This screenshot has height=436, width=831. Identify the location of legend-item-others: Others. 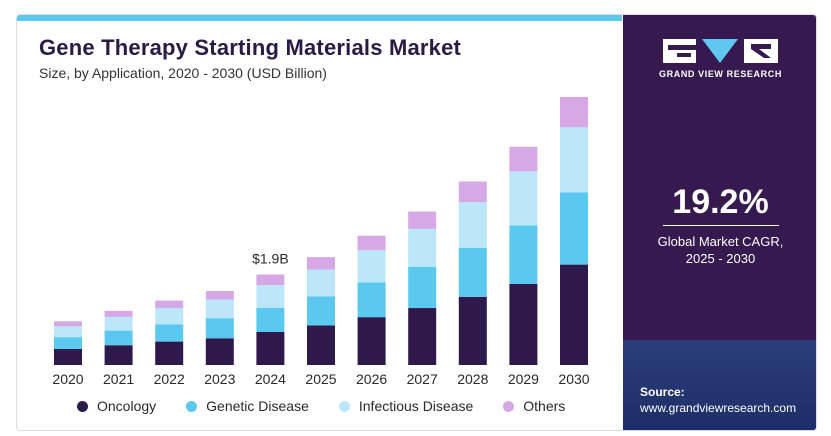
(534, 406).